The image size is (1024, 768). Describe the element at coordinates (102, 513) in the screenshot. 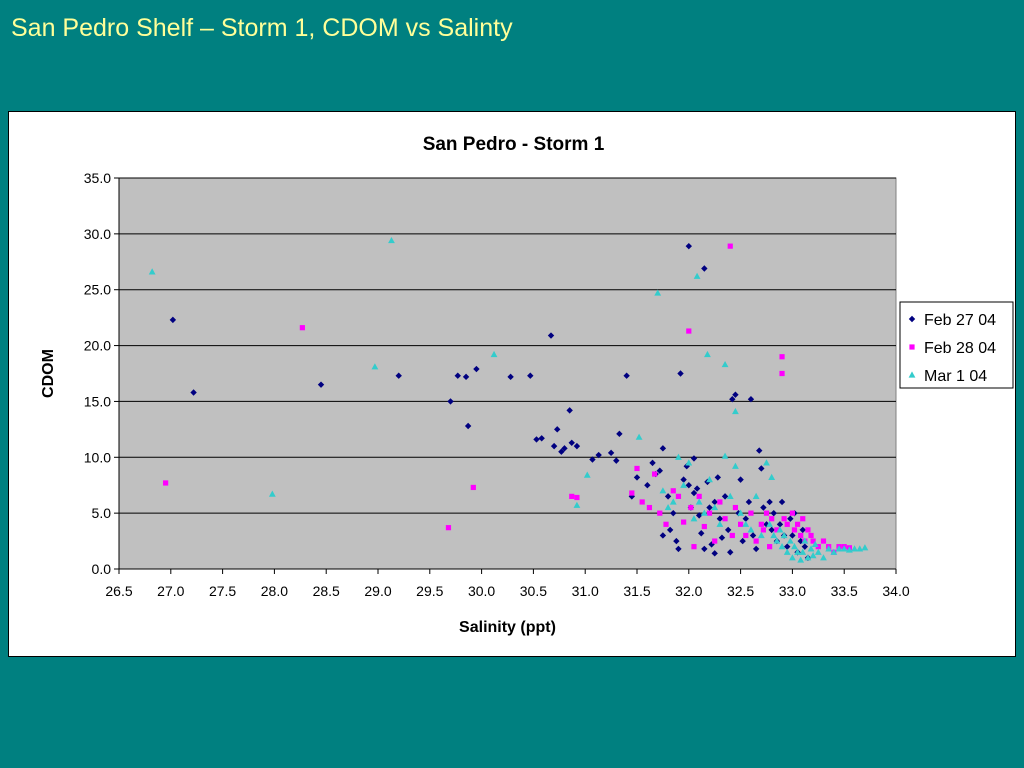

I see `y-tick-label: 5.0` at that location.